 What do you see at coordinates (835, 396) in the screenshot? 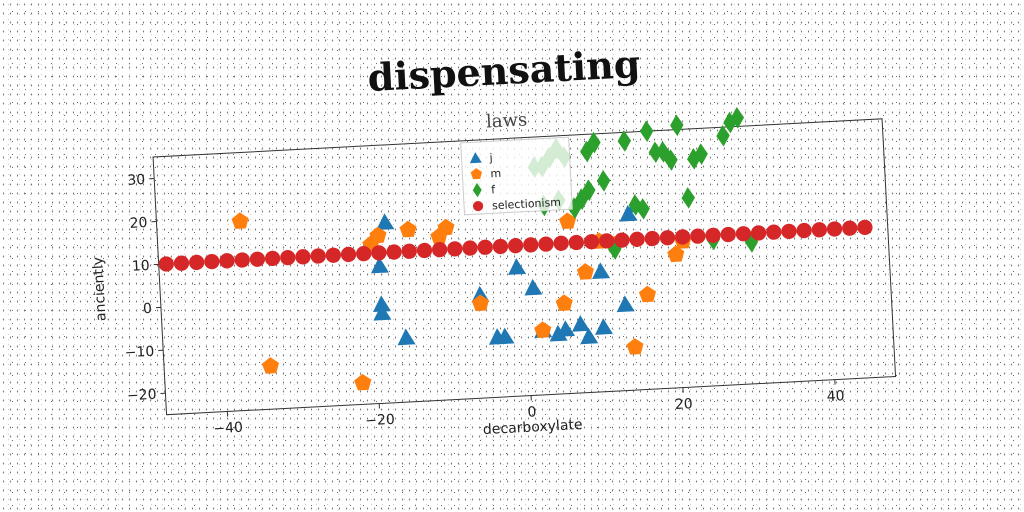
I see `x-tick-label: 40` at bounding box center [835, 396].